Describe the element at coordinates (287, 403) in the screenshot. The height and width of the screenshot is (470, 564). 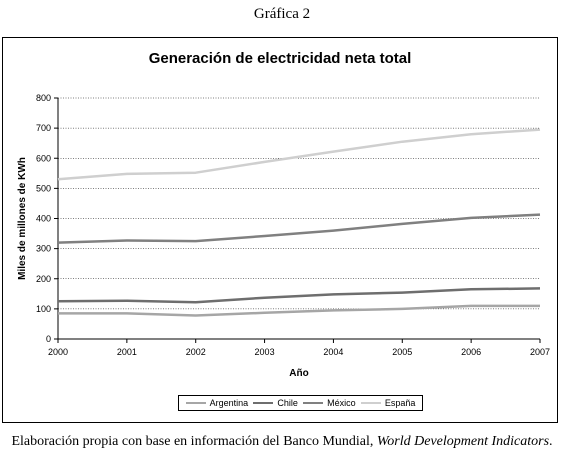
I see `legend-label: Chile` at that location.